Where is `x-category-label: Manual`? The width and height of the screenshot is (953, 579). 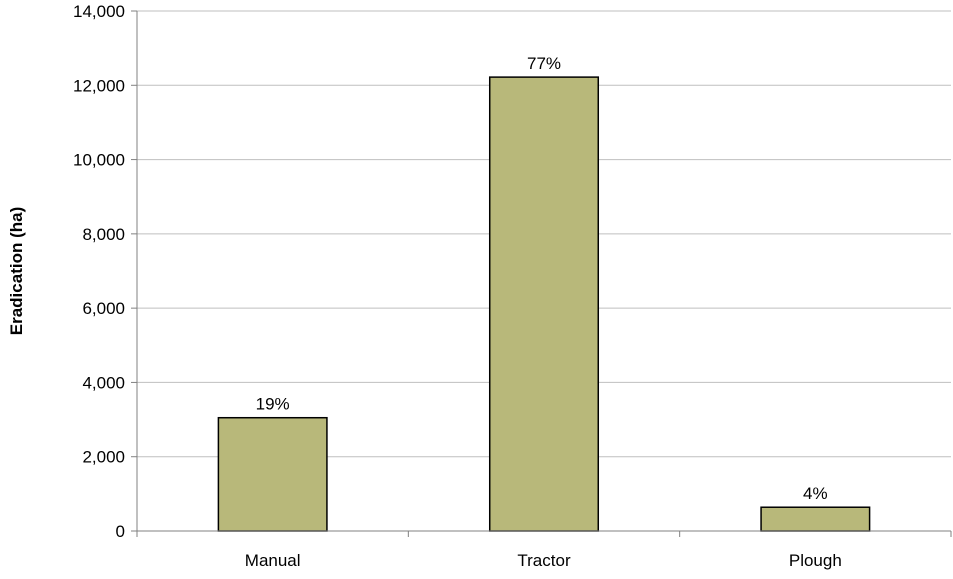
x-category-label: Manual is located at coordinates (273, 560).